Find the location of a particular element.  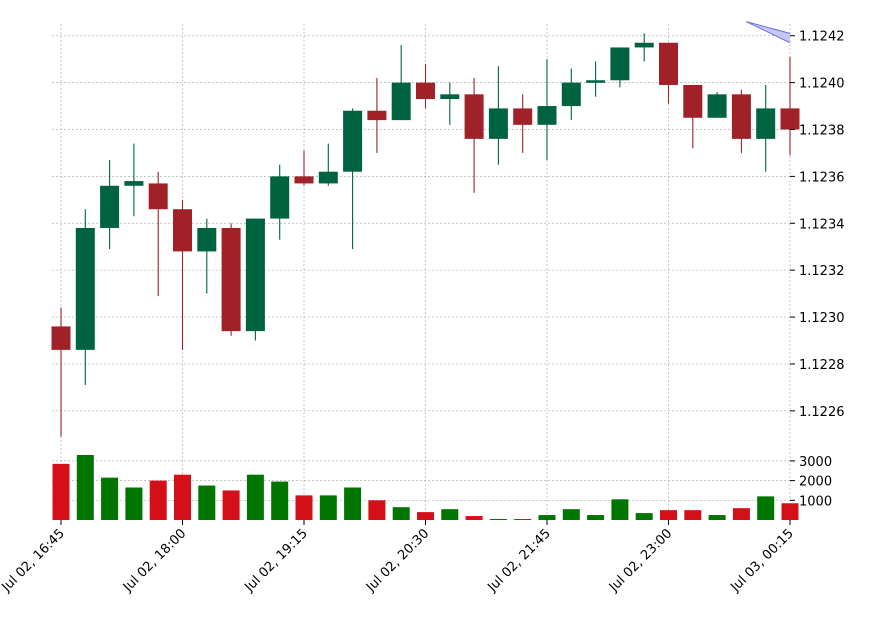

price-tick-label: 1.1234 is located at coordinates (822, 224).